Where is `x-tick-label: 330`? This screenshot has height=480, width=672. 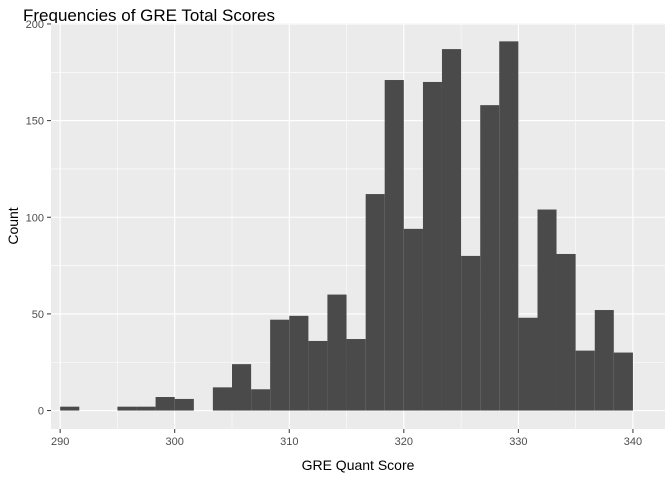
x-tick-label: 330 is located at coordinates (518, 442).